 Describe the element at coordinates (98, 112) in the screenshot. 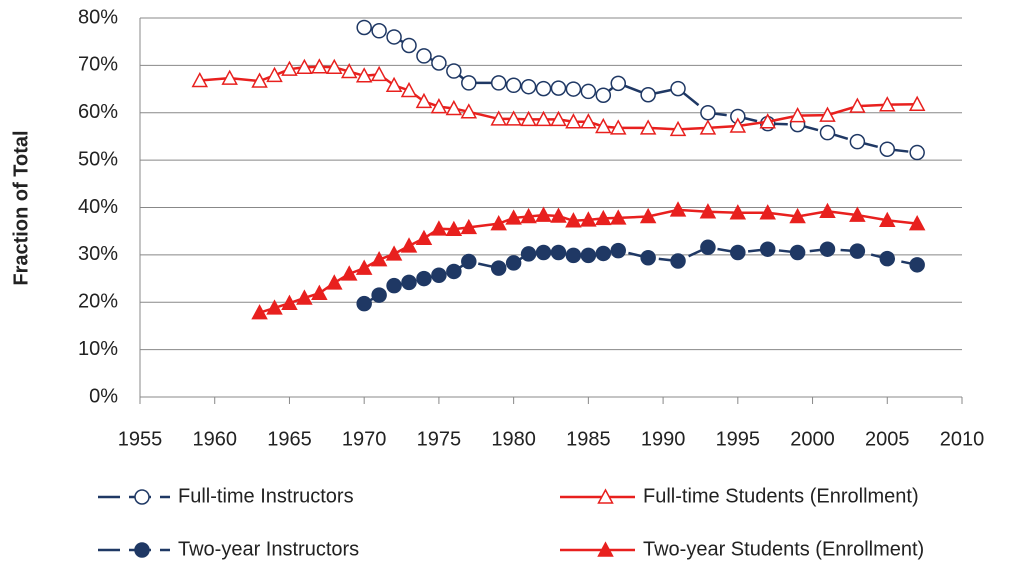

I see `y-tick-label: 60%` at that location.